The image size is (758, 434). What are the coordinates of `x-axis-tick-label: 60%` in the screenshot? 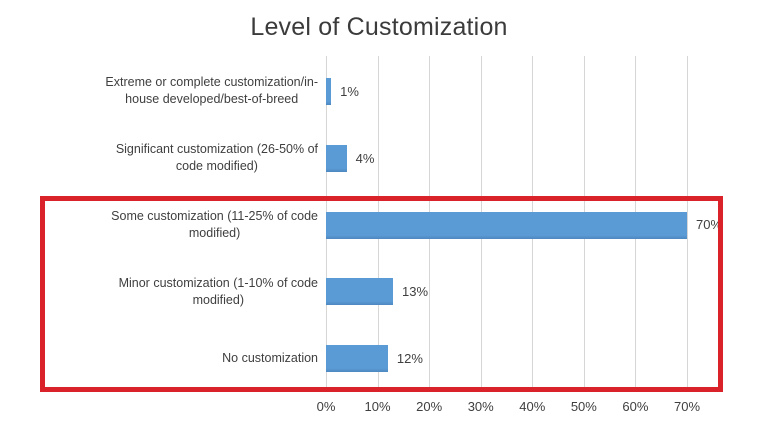 It's located at (635, 406).